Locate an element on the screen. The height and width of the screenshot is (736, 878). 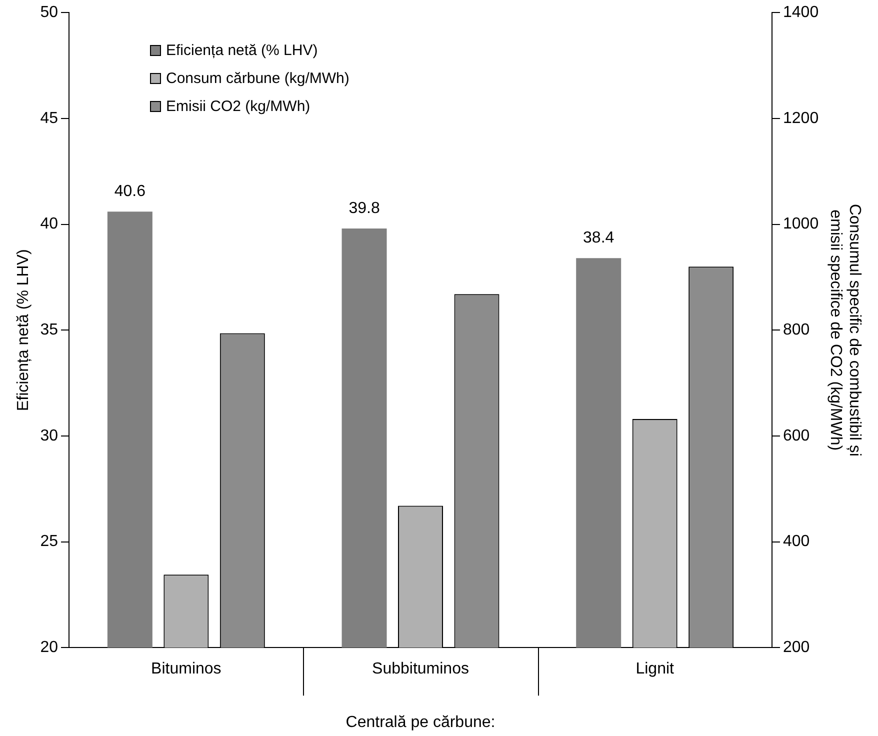
y-tick-label: 35 is located at coordinates (49, 330).